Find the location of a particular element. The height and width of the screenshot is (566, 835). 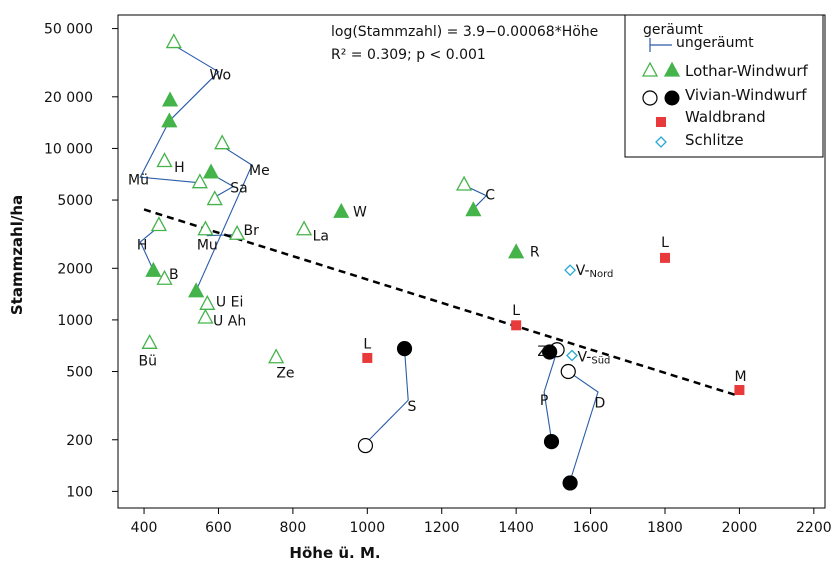

x-tick-label: 1600 is located at coordinates (591, 528).